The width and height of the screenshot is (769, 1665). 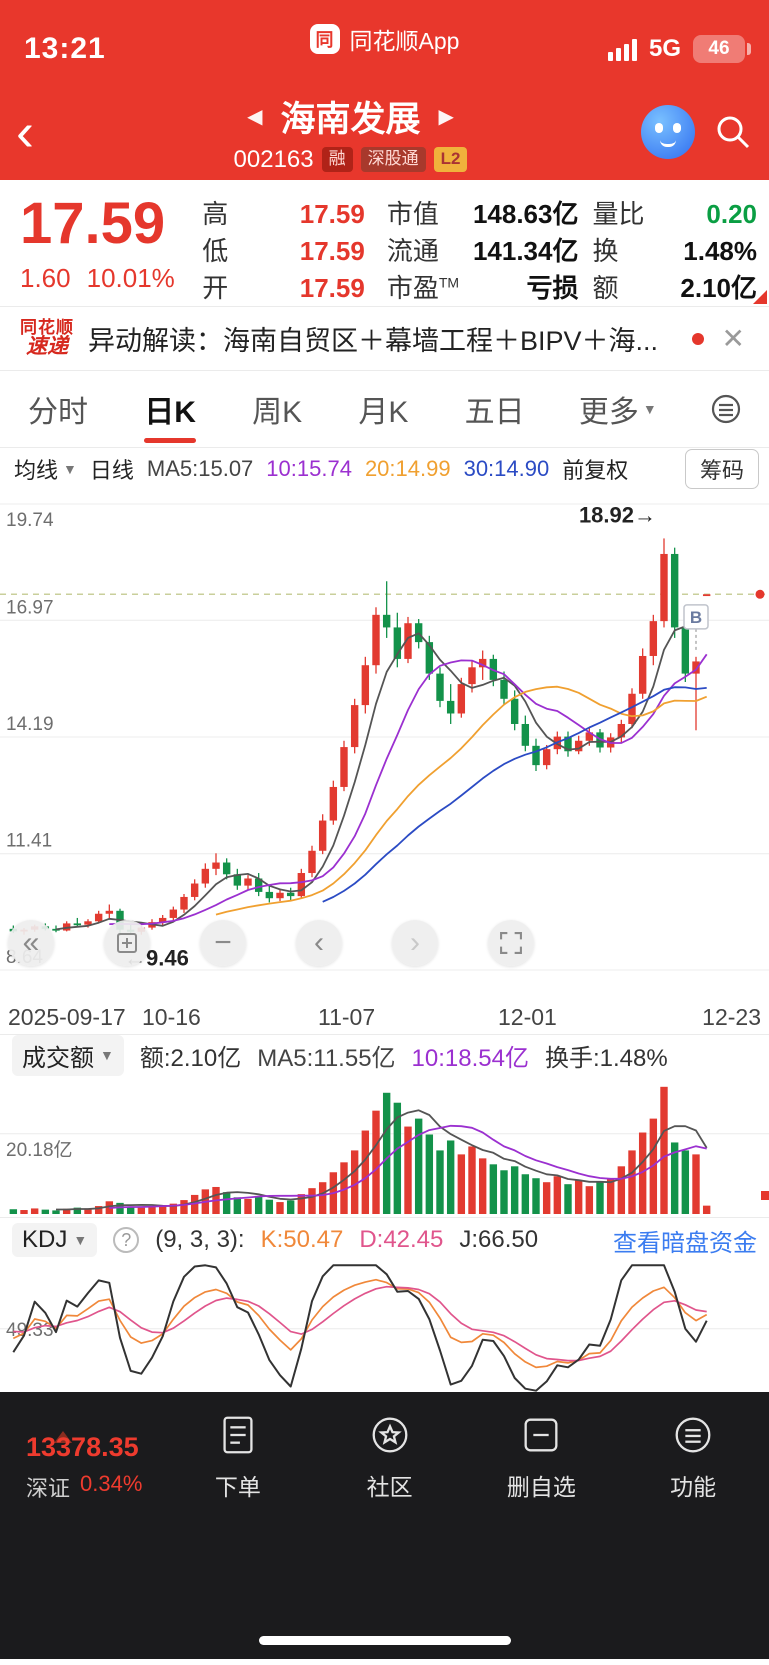 What do you see at coordinates (721, 469) in the screenshot?
I see `chips-button: 筹码` at bounding box center [721, 469].